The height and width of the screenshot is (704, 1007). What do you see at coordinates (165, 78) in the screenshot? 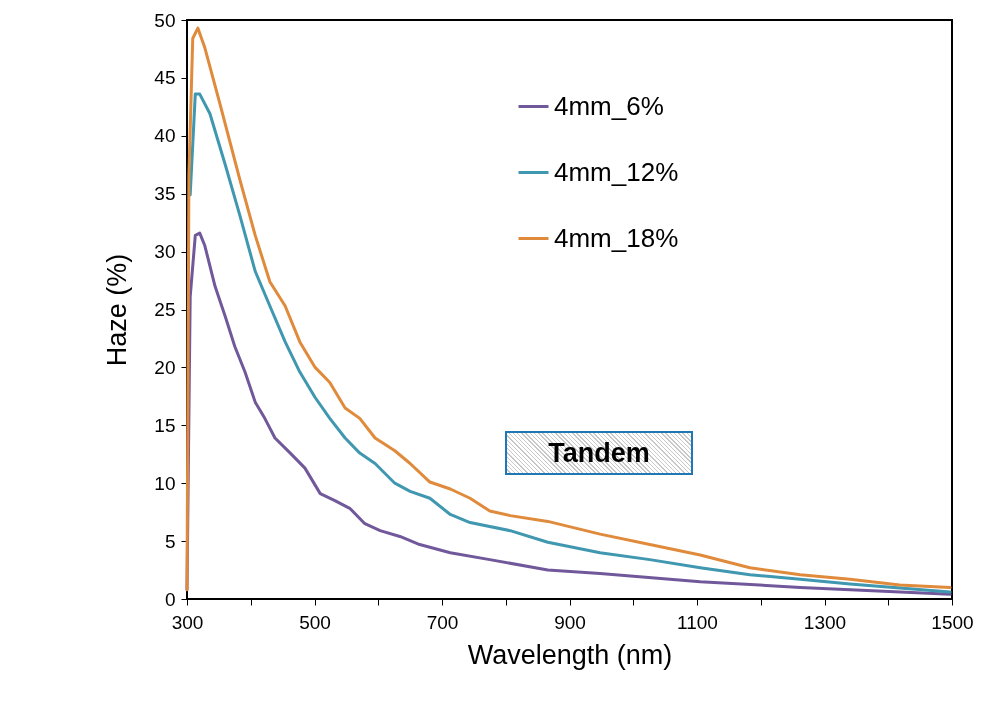
I see `y-tick-label: 45` at bounding box center [165, 78].